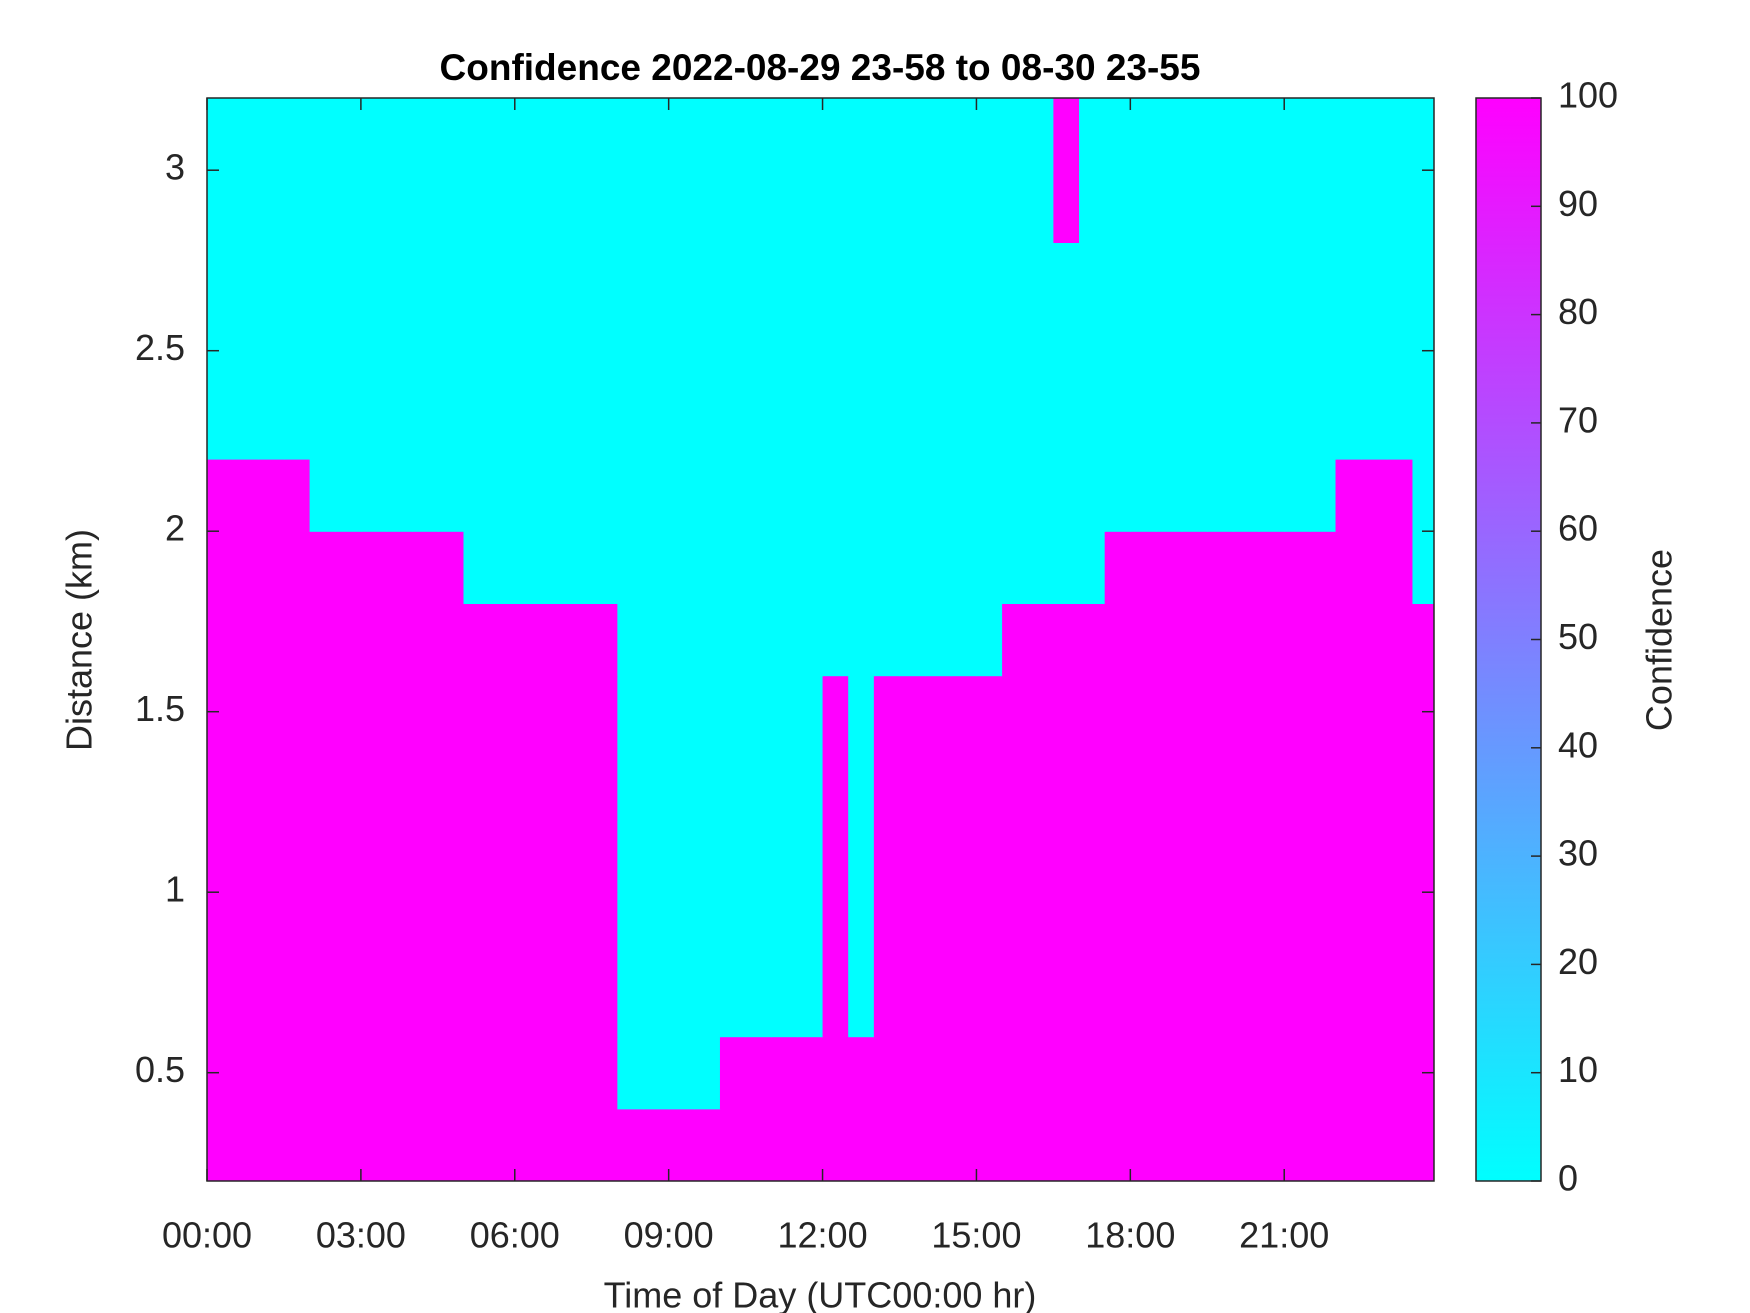  Describe the element at coordinates (1130, 1235) in the screenshot. I see `x-tick-label: 18:00` at that location.